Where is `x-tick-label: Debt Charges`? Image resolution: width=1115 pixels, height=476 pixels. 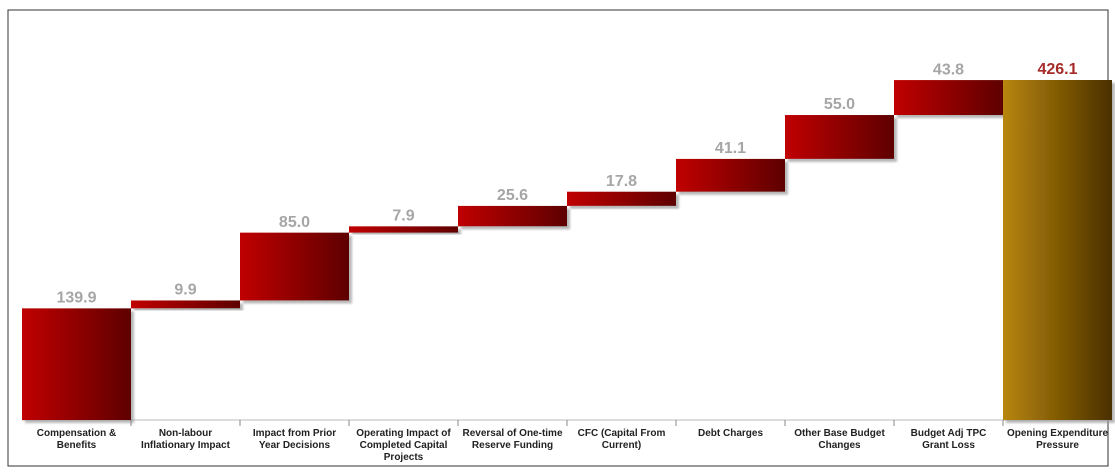
x-tick-label: Debt Charges is located at coordinates (730, 433).